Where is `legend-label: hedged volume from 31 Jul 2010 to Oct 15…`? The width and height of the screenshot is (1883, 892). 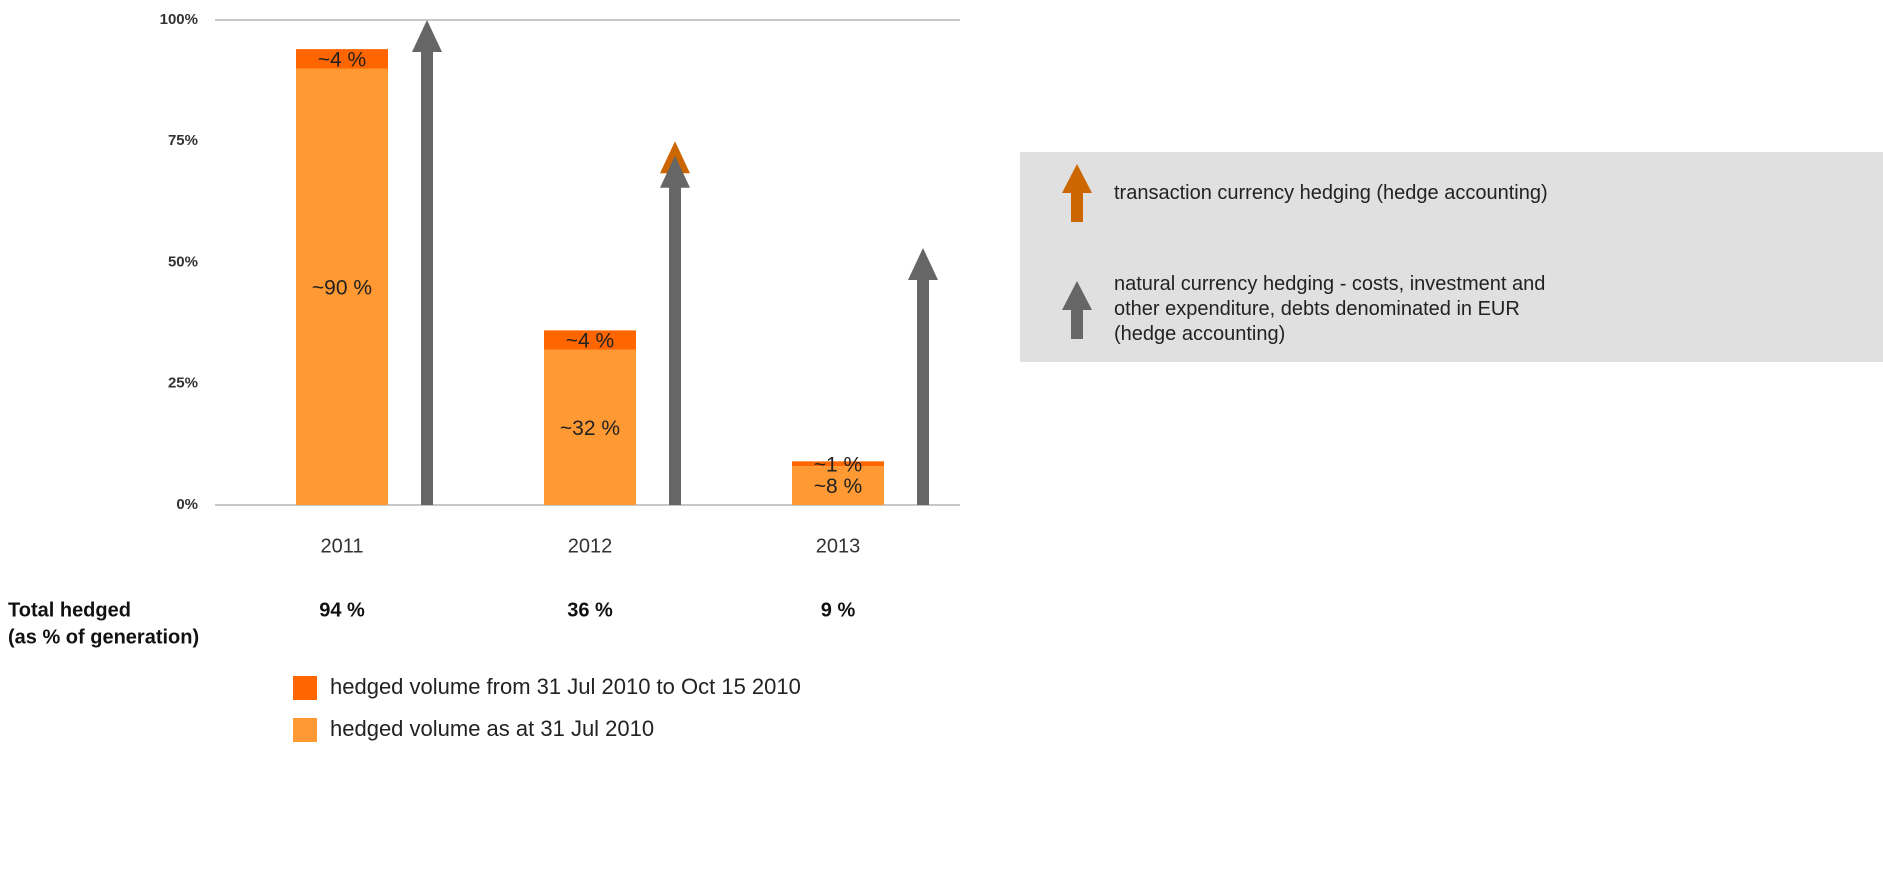
legend-label: hedged volume from 31 Jul 2010 to Oct 15… is located at coordinates (565, 686).